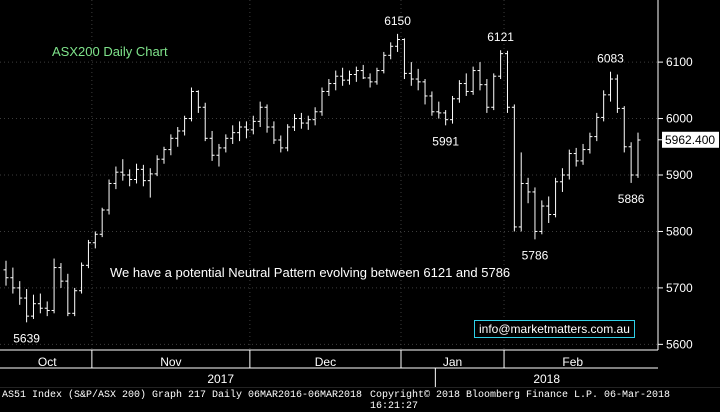  Describe the element at coordinates (610, 59) in the screenshot. I see `price-label: 6083` at that location.